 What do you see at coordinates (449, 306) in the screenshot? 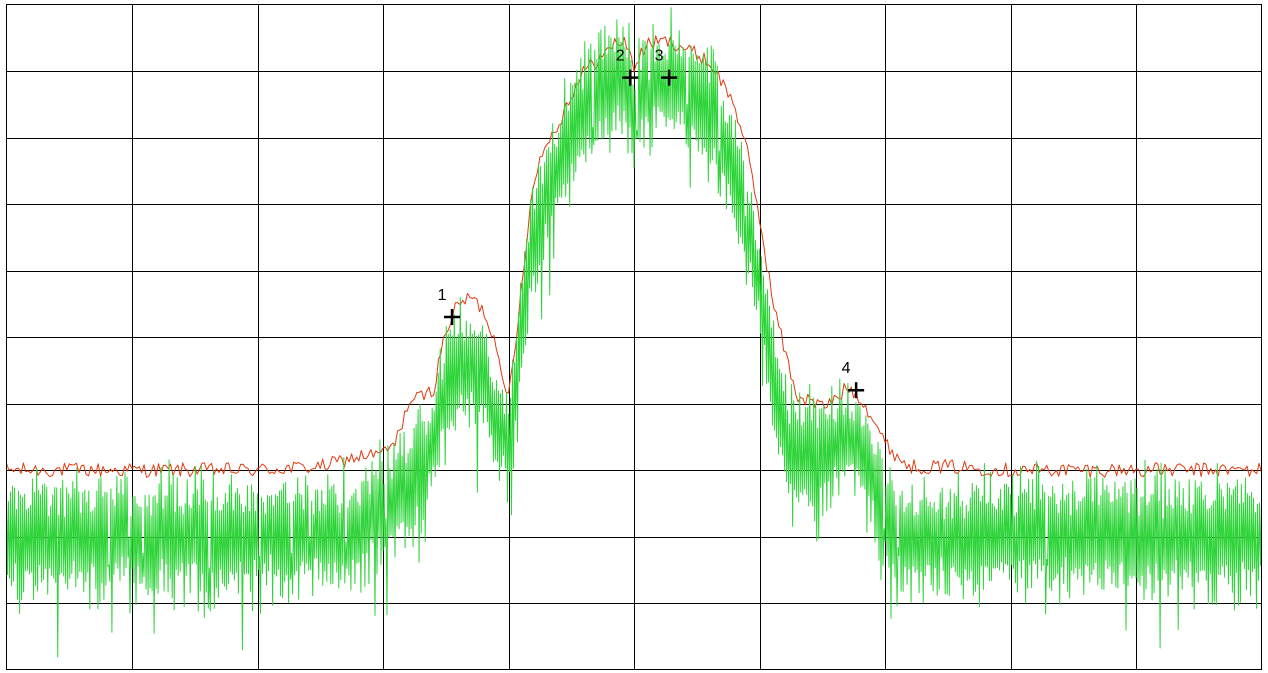
I see `marker-1: 1` at bounding box center [449, 306].